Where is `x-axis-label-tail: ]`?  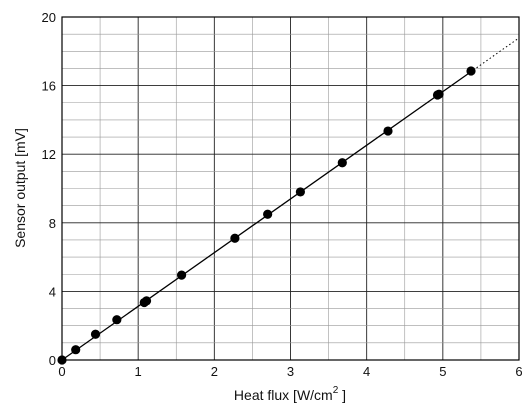
x-axis-label-tail: ] is located at coordinates (342, 395).